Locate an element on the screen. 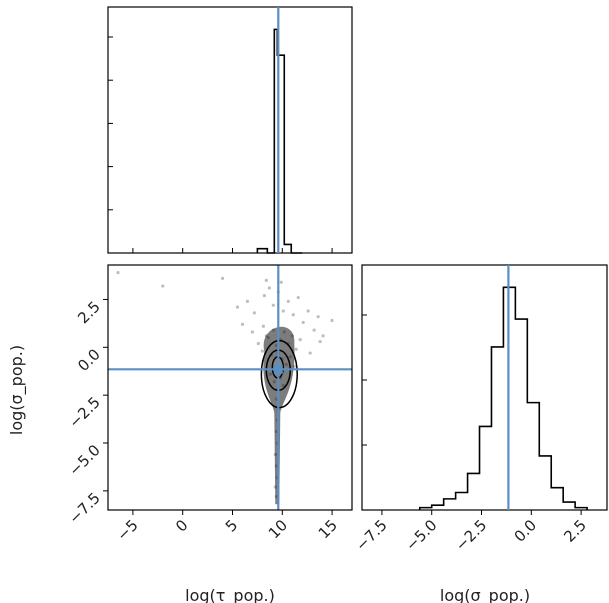 This screenshot has height=603, width=609. sigma-x-tick-label: −5.0 is located at coordinates (421, 535).